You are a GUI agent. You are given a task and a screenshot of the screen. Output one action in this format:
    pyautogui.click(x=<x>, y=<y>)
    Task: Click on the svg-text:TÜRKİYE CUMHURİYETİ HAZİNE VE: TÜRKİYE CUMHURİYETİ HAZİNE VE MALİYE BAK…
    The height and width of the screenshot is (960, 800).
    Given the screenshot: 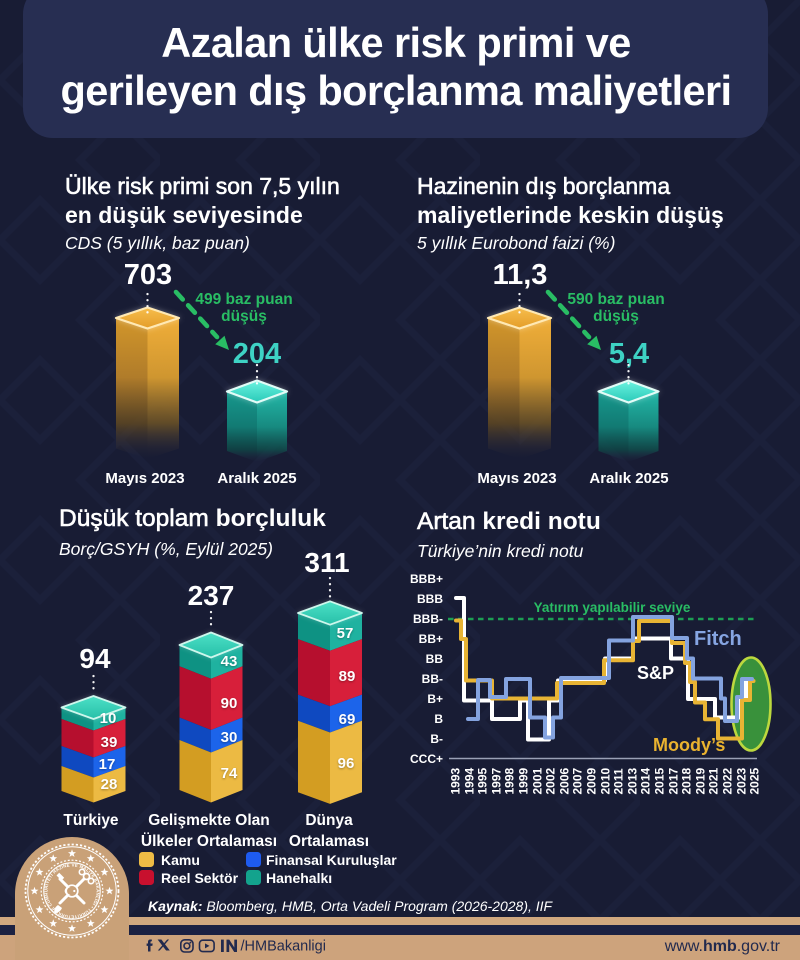 What is the action you would take?
    pyautogui.click(x=50, y=875)
    